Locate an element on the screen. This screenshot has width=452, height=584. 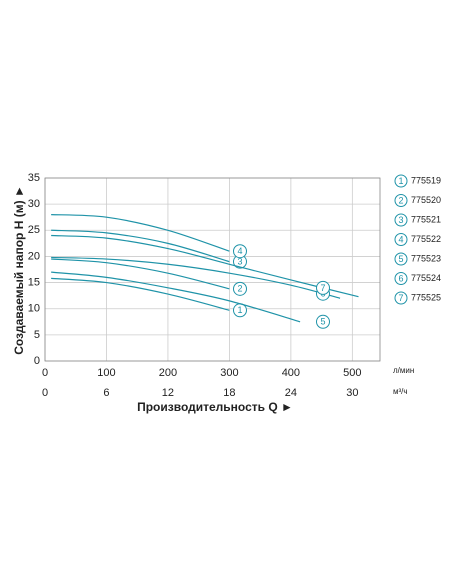
legend-number: 2 is located at coordinates (400, 200).